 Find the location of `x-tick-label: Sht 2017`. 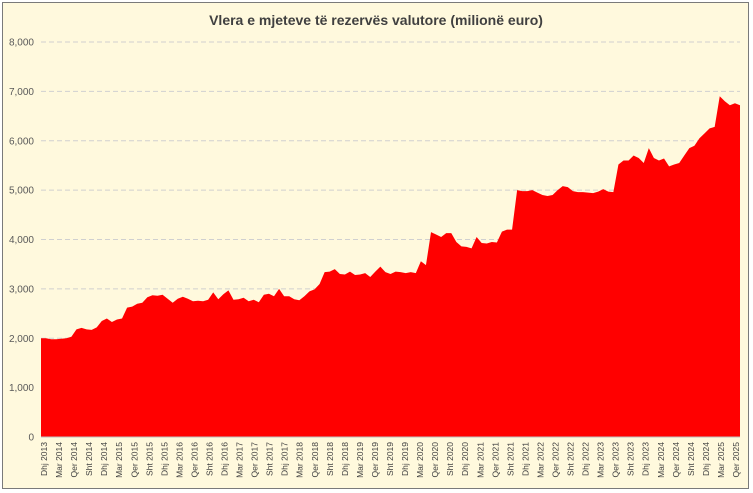

x-tick-label: Sht 2017 is located at coordinates (270, 459).